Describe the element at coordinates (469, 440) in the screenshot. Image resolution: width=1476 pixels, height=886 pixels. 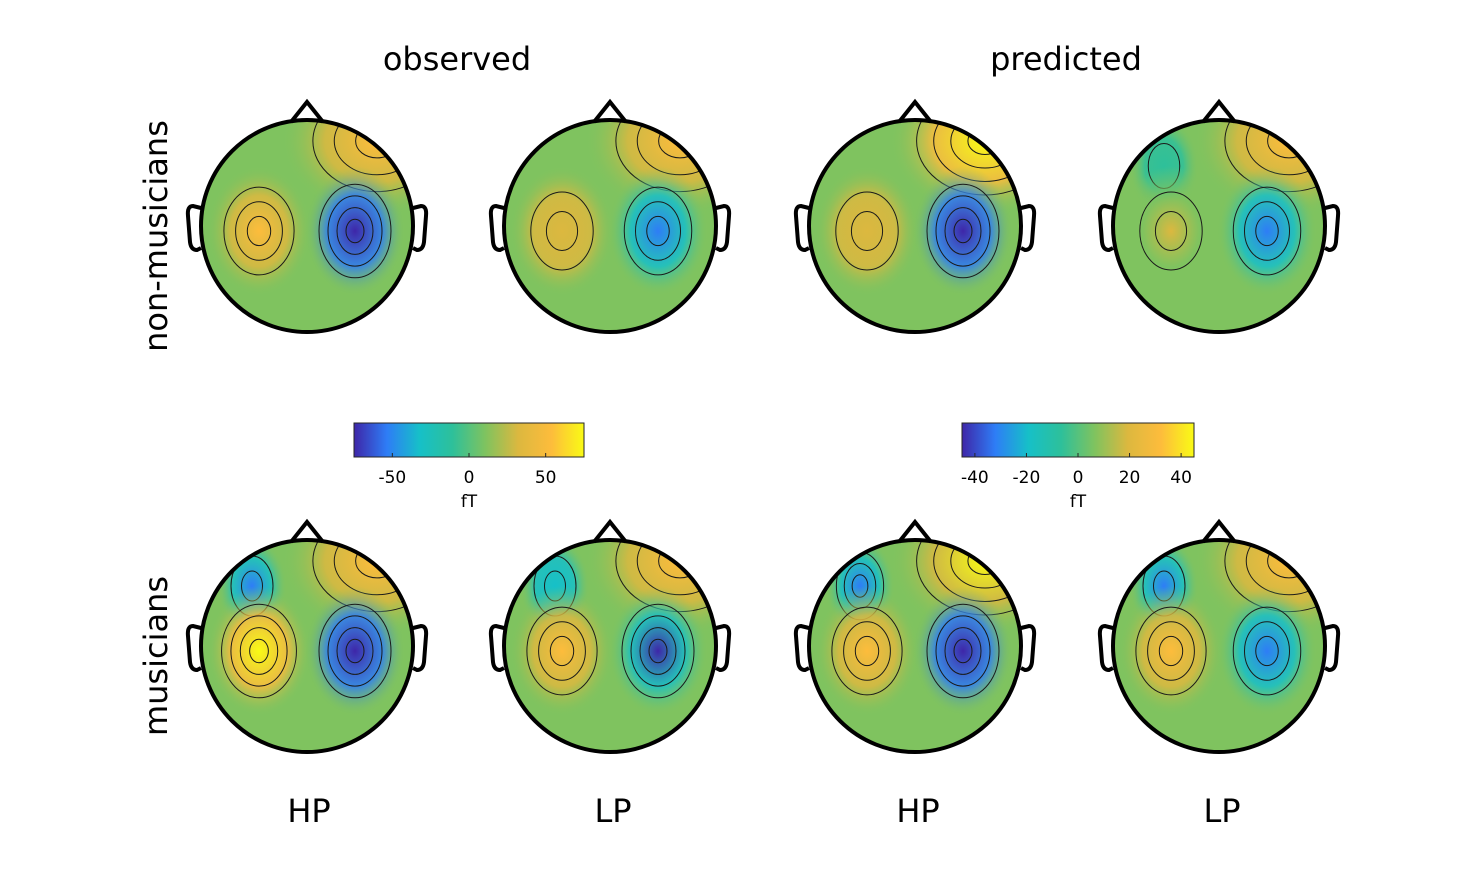
I see `colorbar-observed-gradient` at that location.